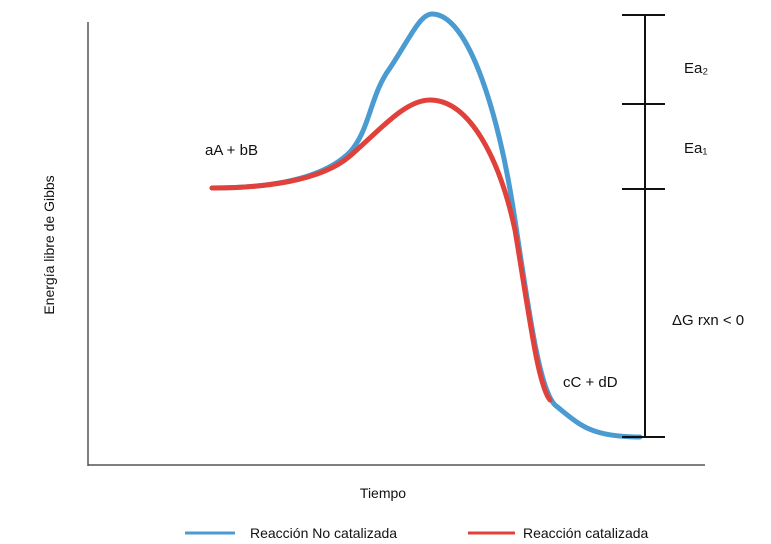  Describe the element at coordinates (695, 148) in the screenshot. I see `ea1-label: Ea₁` at that location.